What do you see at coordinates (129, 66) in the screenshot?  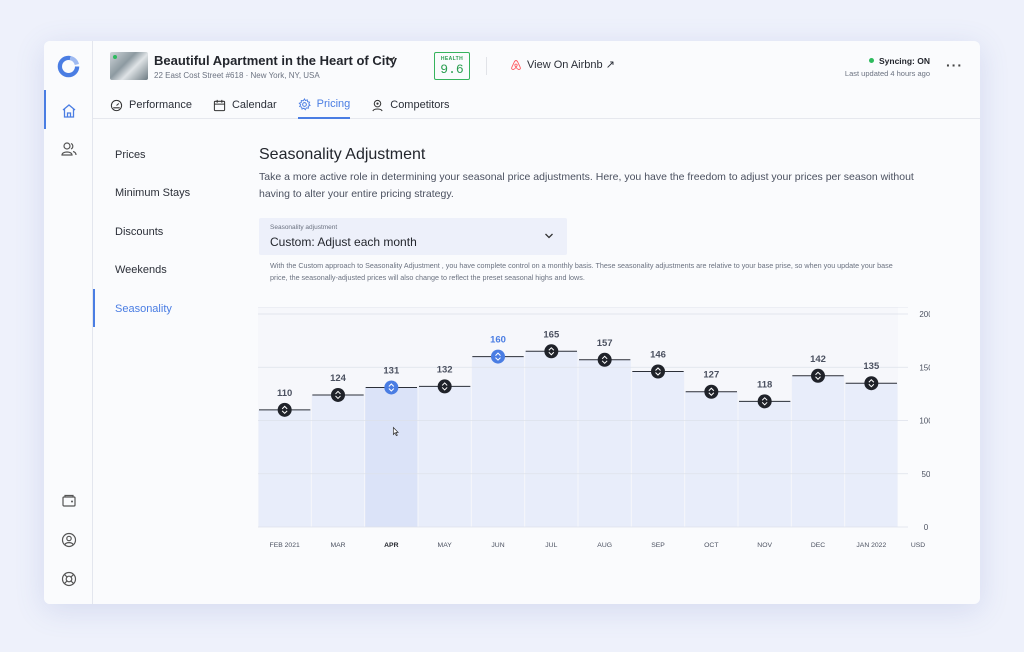 I see `property-thumbnail` at bounding box center [129, 66].